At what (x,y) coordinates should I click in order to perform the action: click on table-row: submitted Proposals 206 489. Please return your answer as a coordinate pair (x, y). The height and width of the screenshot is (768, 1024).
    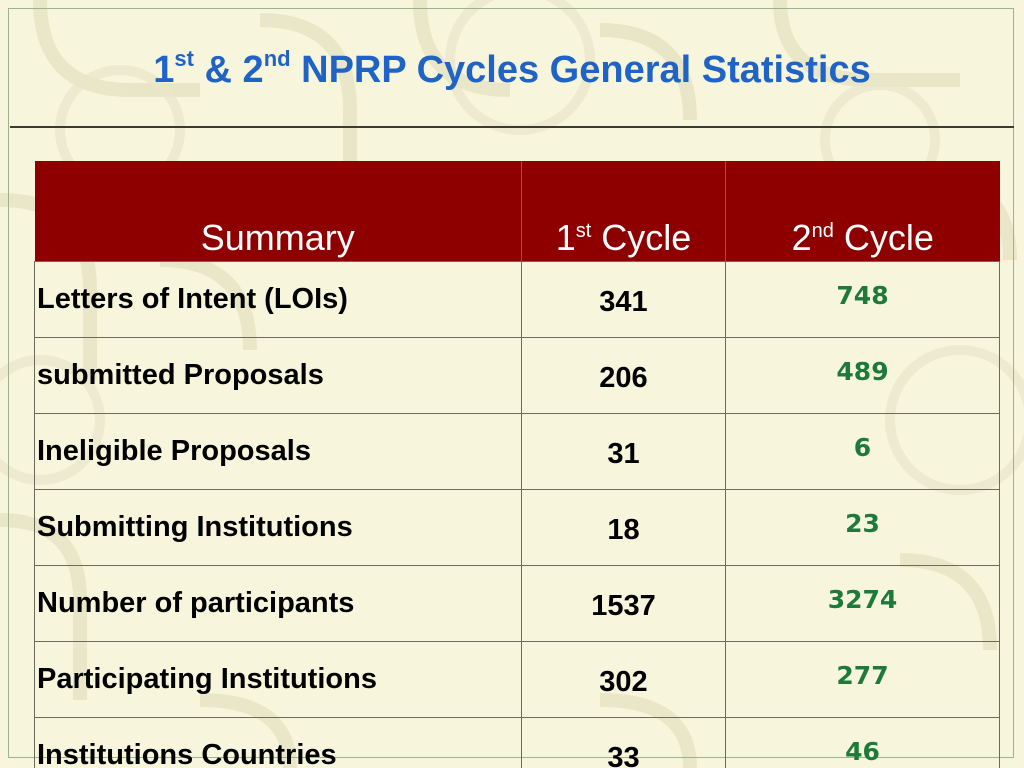
    Looking at the image, I should click on (517, 375).